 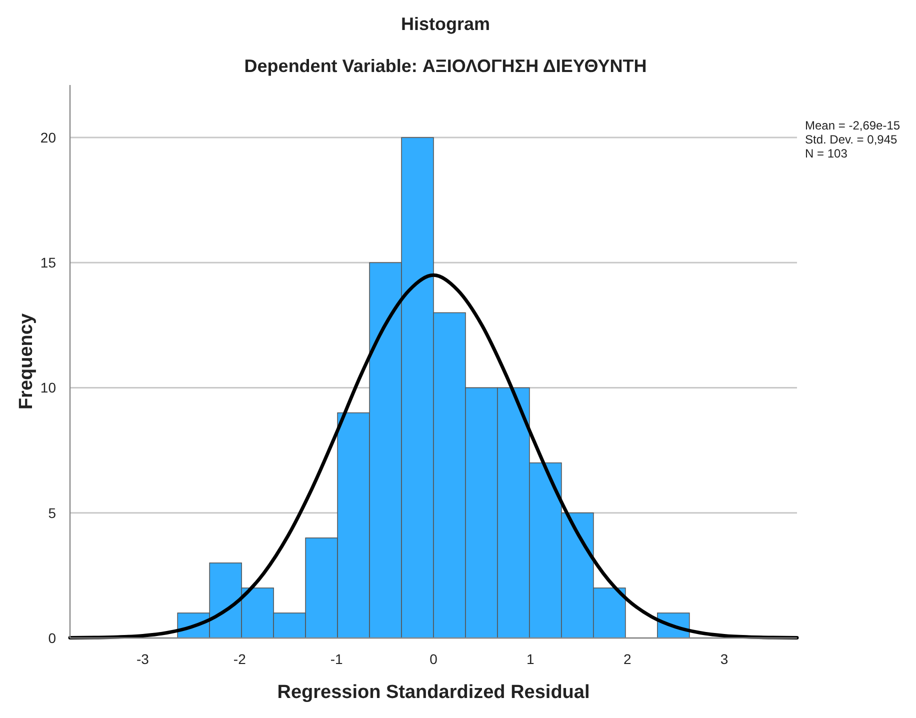 What do you see at coordinates (48, 262) in the screenshot?
I see `y-tick-label: 15` at bounding box center [48, 262].